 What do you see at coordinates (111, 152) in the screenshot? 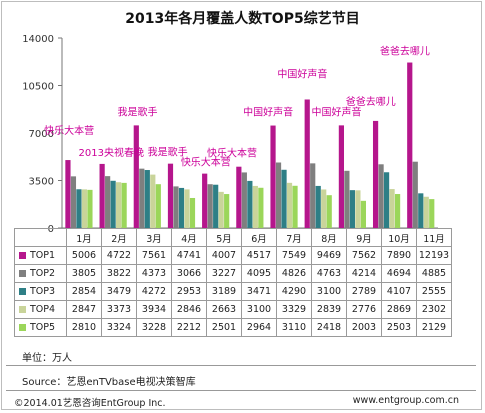
I see `annotation-label: 2013央视春晚` at bounding box center [111, 152].